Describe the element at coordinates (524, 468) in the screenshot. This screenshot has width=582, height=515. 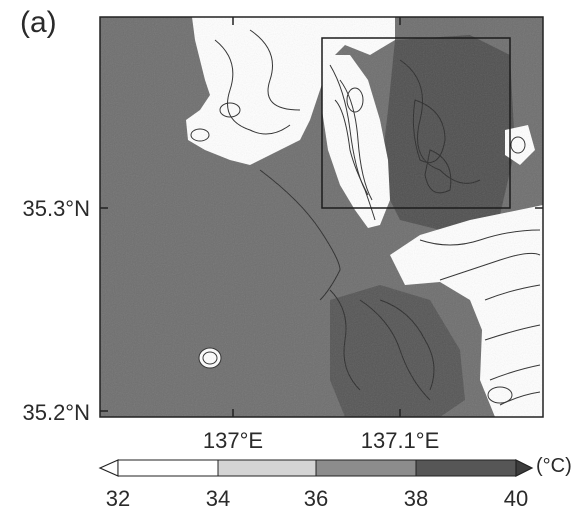
I see `colorbar-right-arrow` at that location.